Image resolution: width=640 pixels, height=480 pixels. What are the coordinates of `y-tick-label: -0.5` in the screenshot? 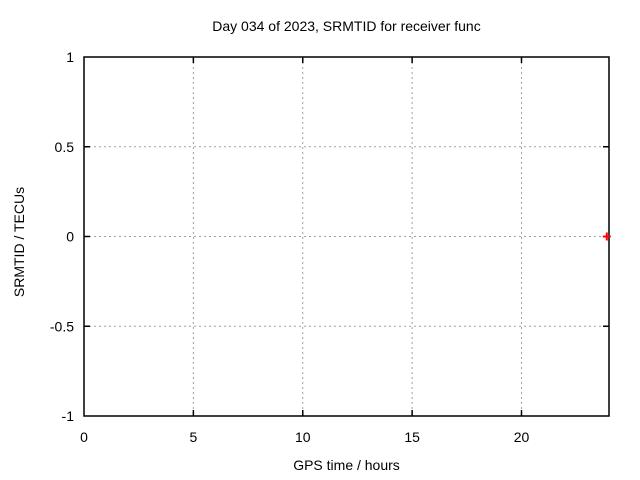 It's located at (62, 326).